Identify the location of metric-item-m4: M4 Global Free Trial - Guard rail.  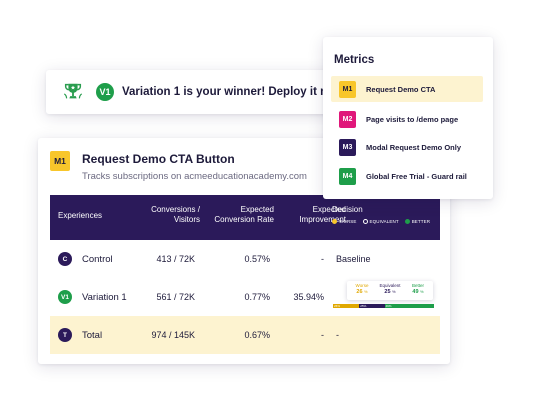
(407, 176).